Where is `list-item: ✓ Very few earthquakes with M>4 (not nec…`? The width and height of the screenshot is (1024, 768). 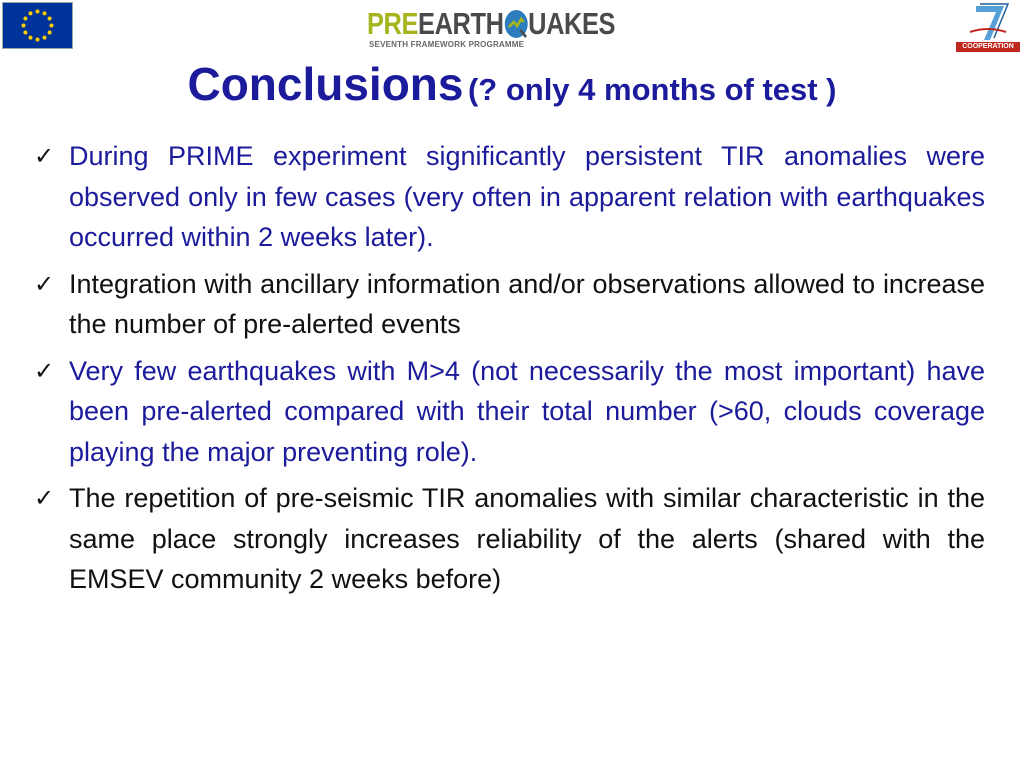
list-item: ✓ Very few earthquakes with M>4 (not nec… is located at coordinates (509, 412).